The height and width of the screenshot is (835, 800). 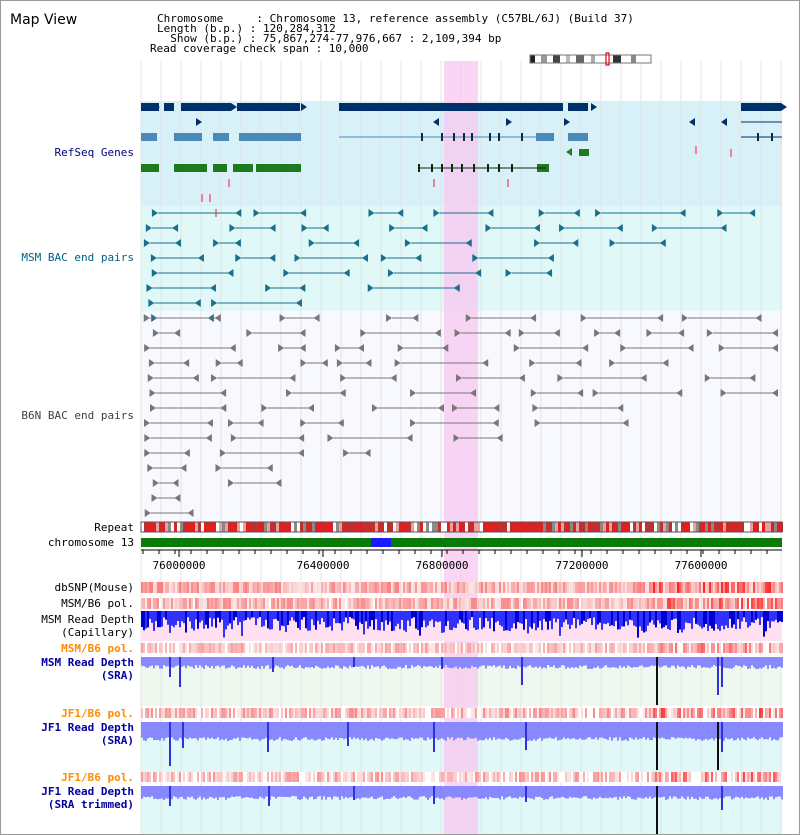 What do you see at coordinates (114, 527) in the screenshot?
I see `track-label-repeat: Repeat` at bounding box center [114, 527].